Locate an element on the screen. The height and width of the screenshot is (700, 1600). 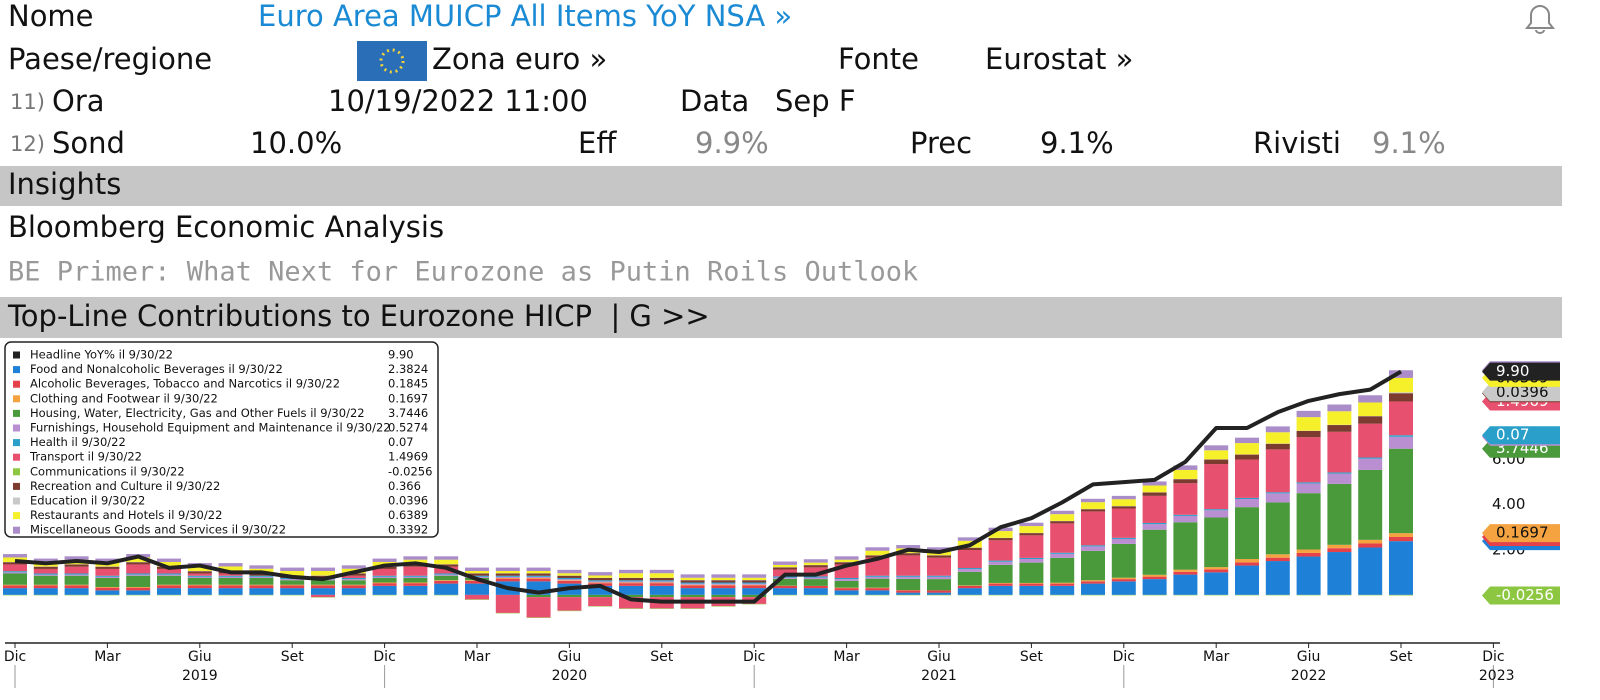
name-link: Euro Area MUICP All Items YoY NSA » is located at coordinates (525, 16).